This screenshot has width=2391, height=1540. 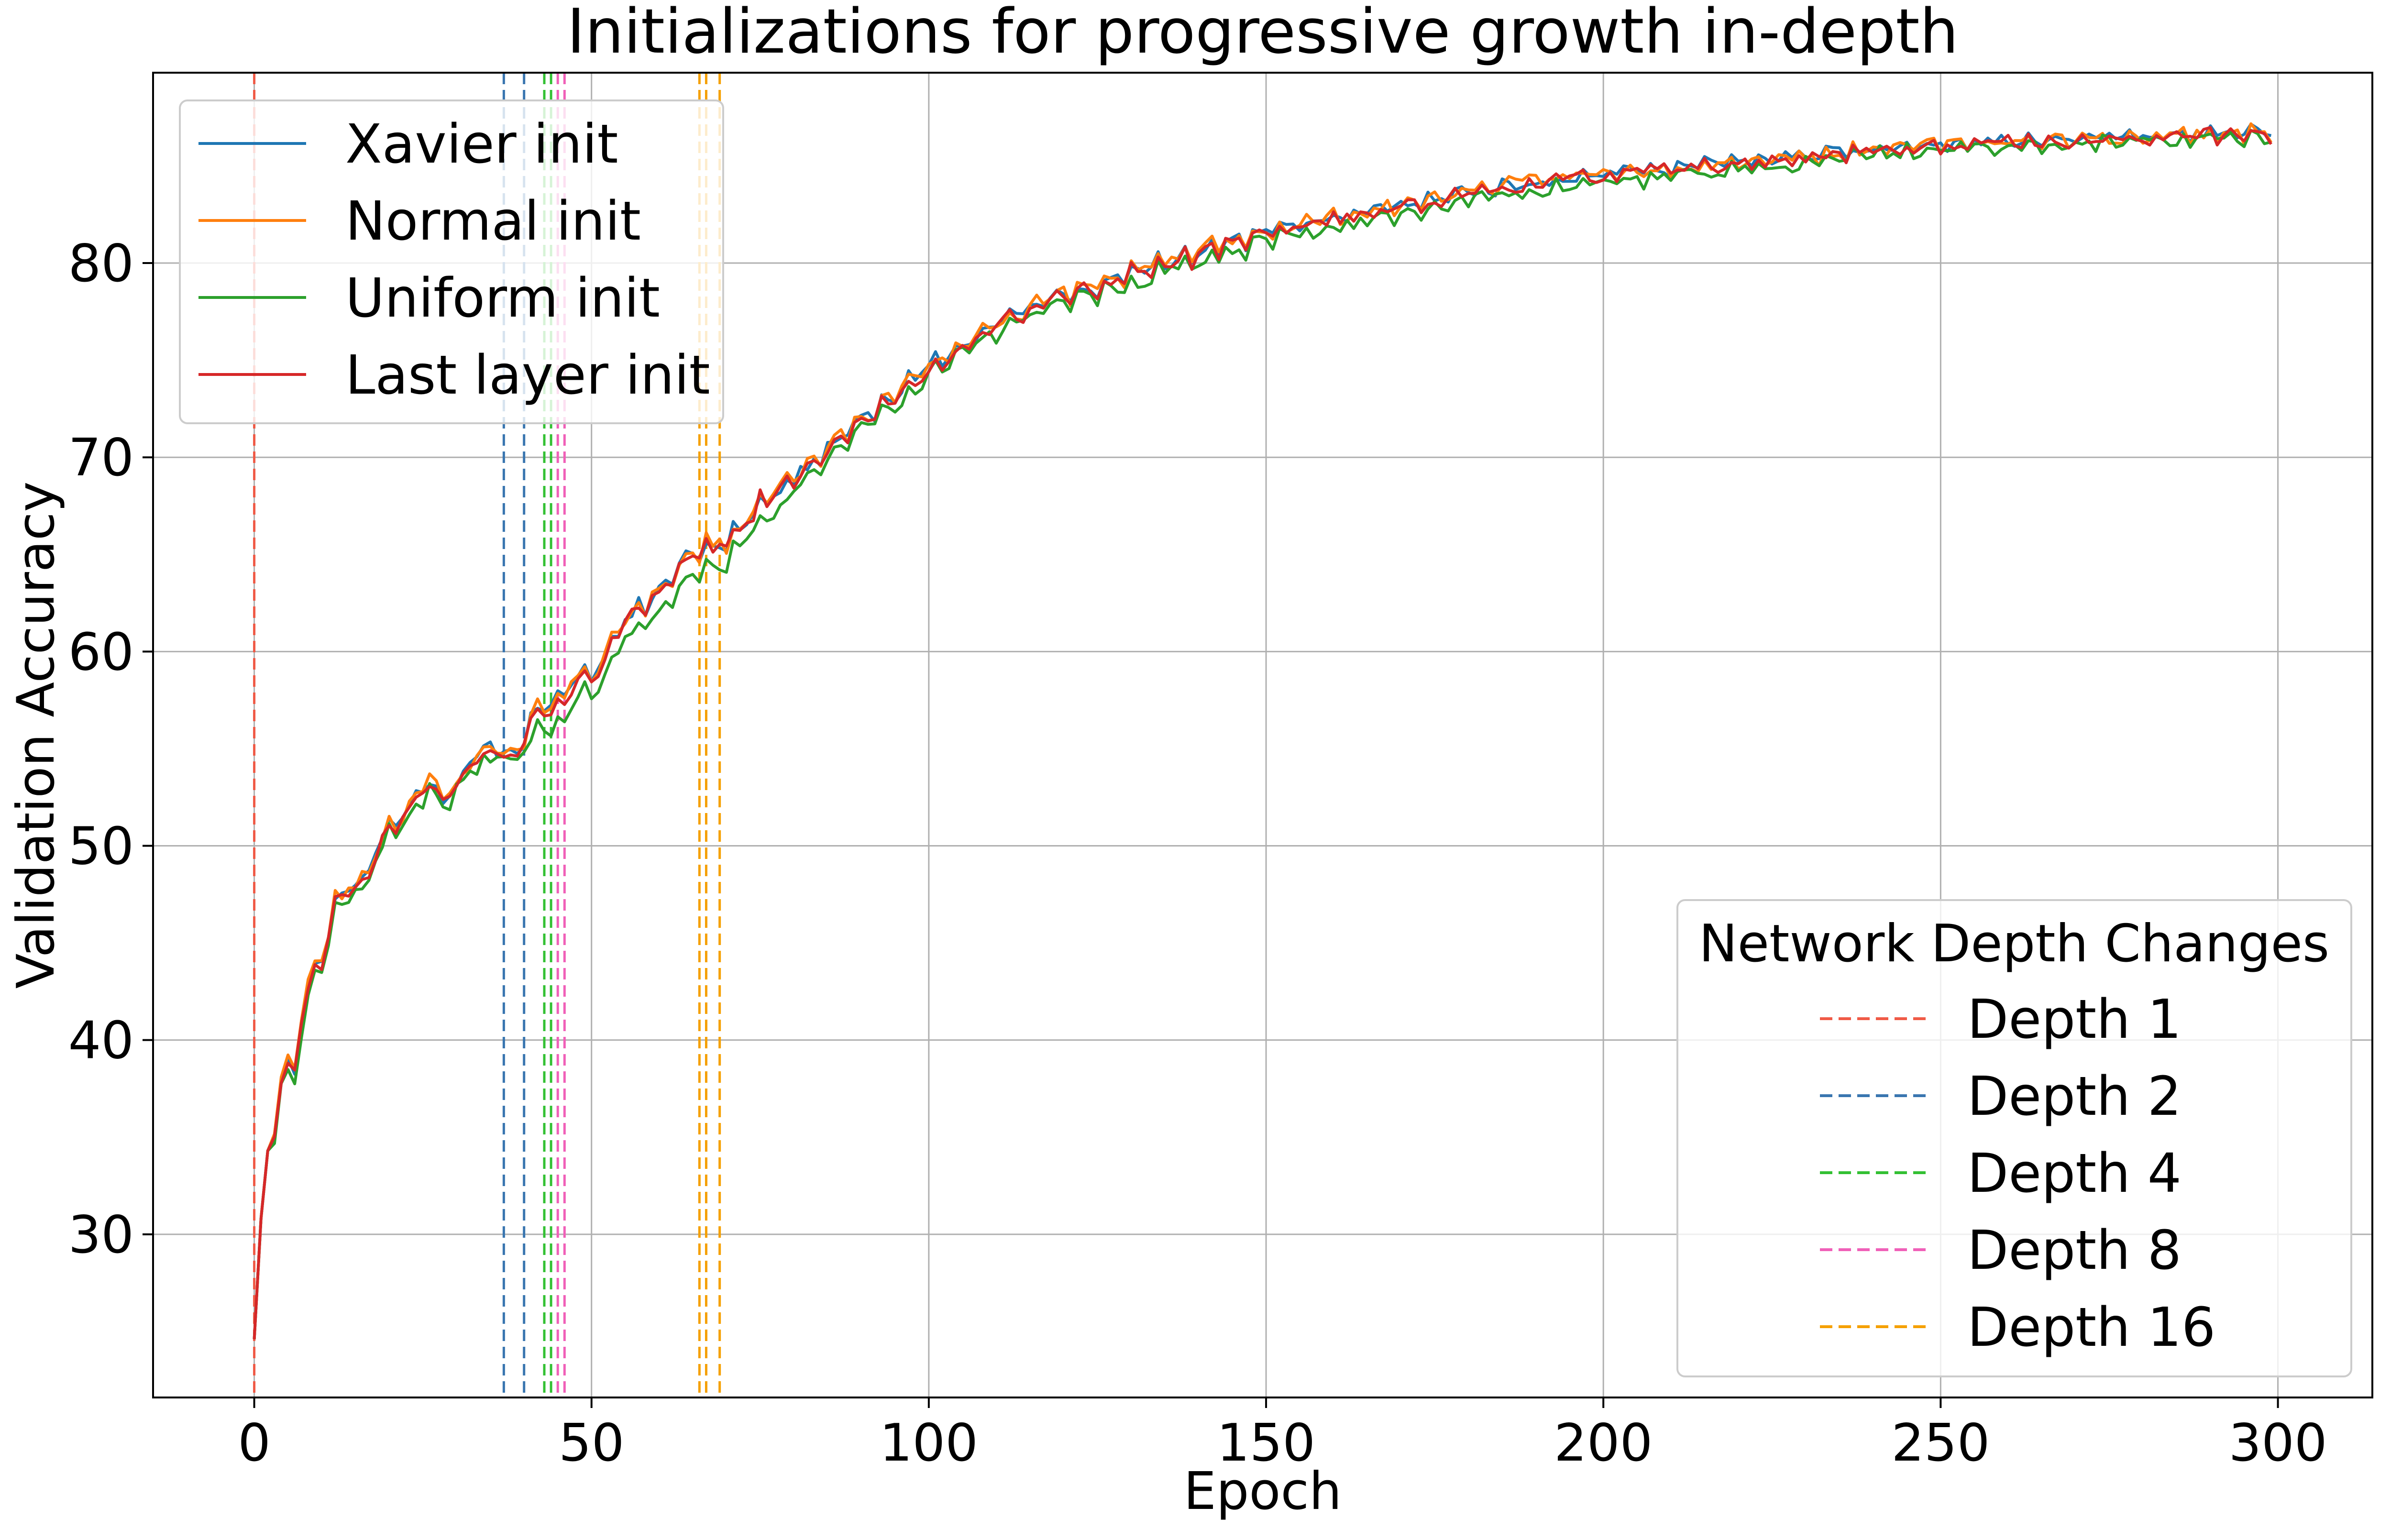 What do you see at coordinates (101, 847) in the screenshot?
I see `y-tick-label: 50` at bounding box center [101, 847].